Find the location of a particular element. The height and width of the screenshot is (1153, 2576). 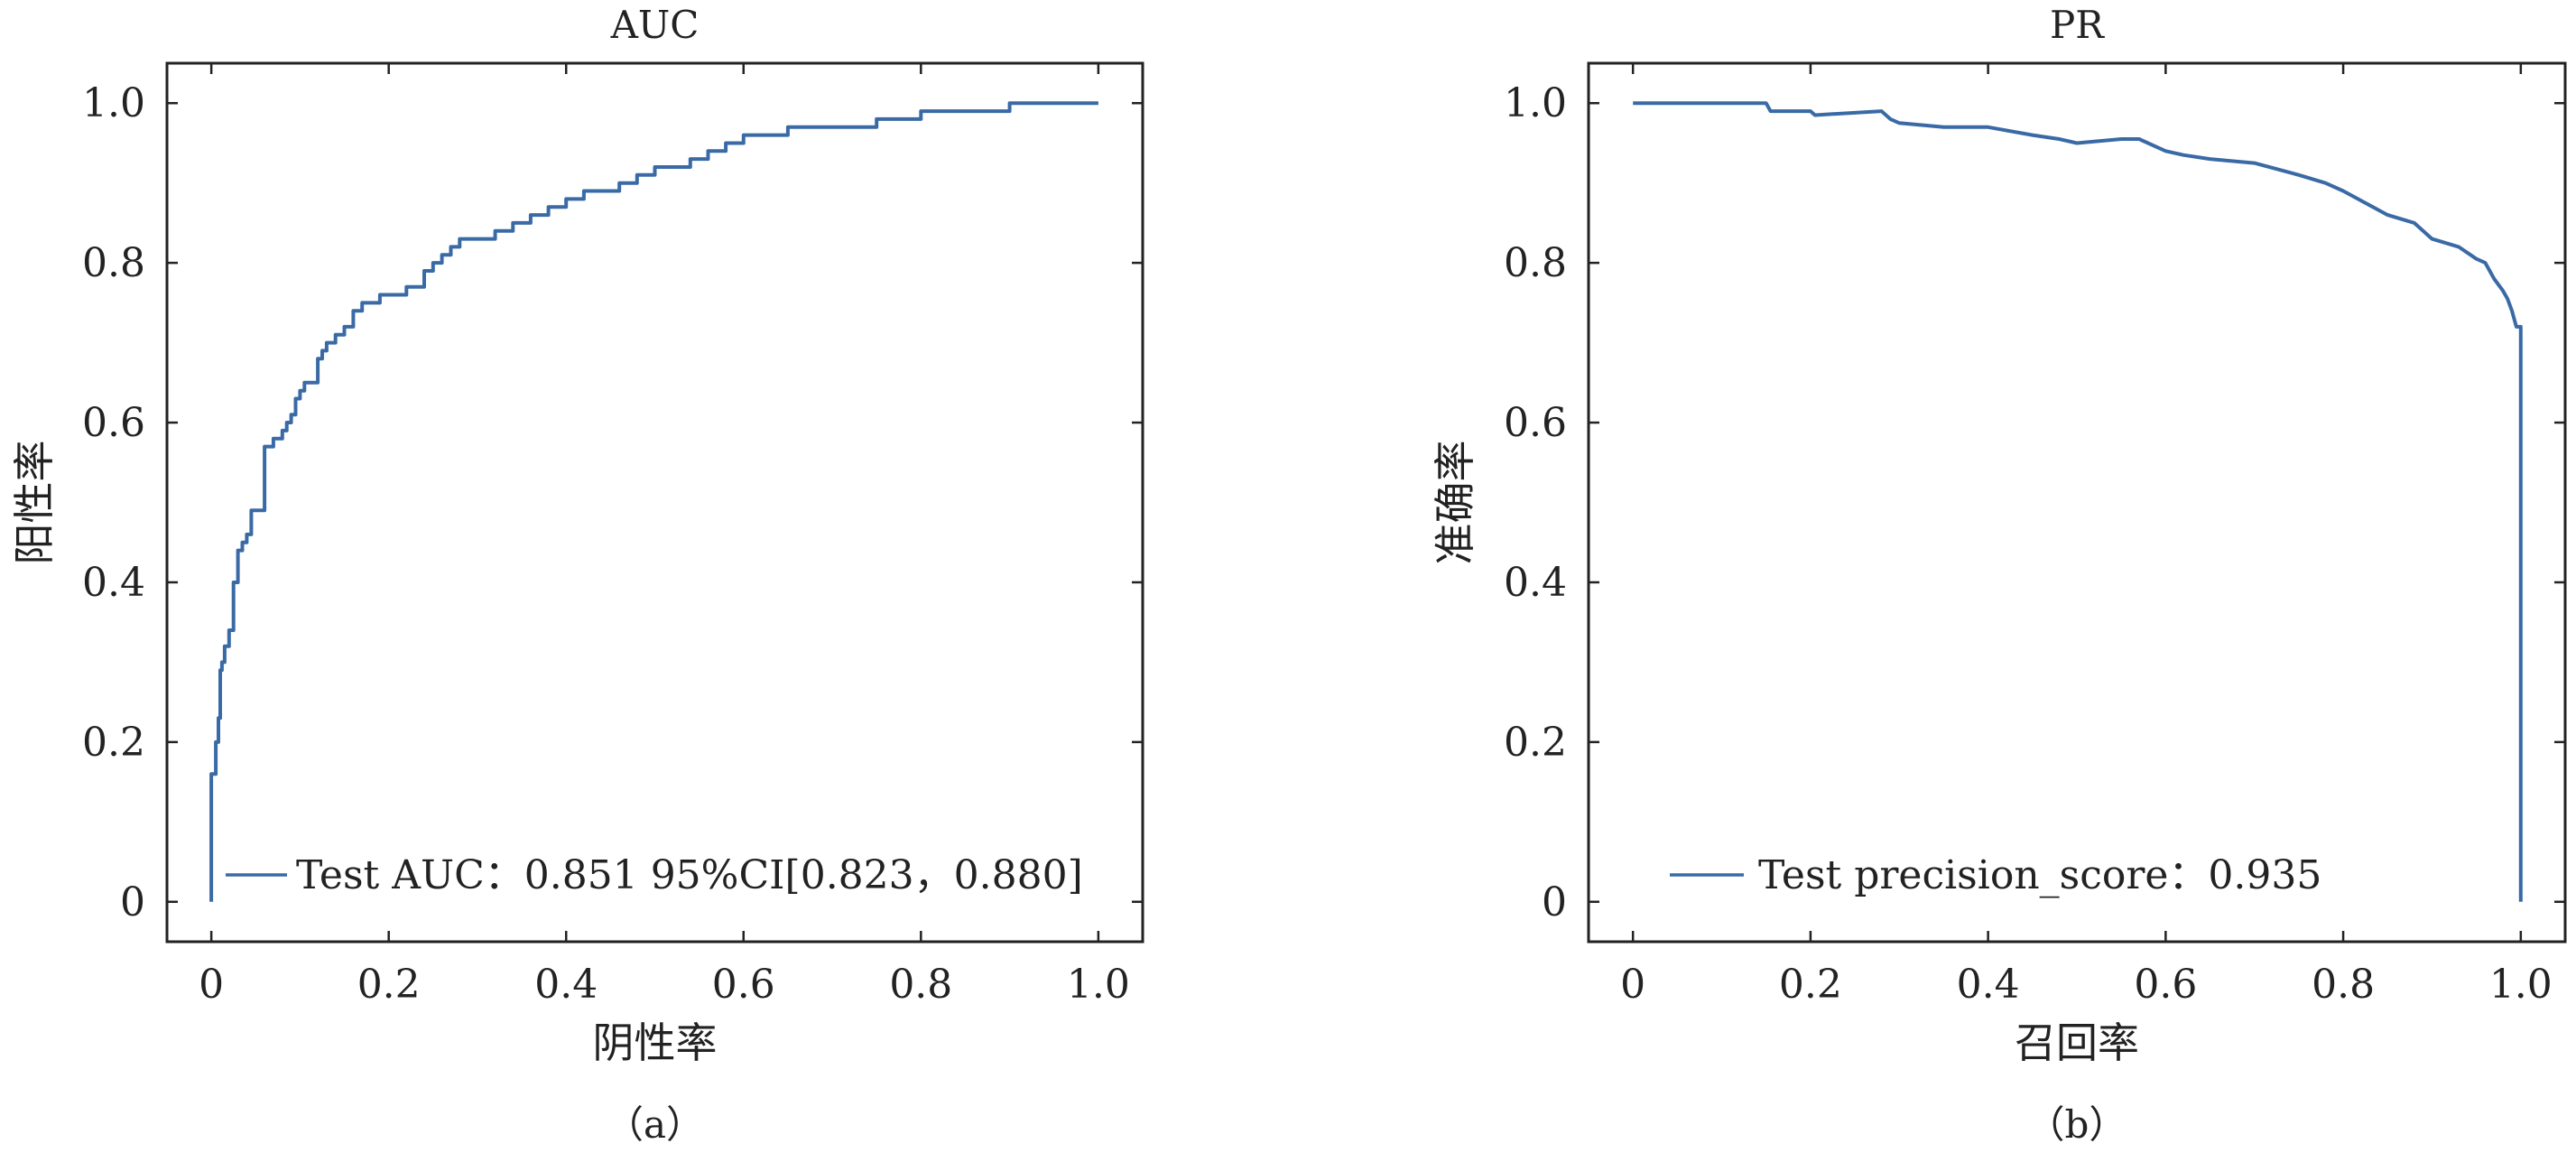

pr-legend-label: Test precision_score：0.935 is located at coordinates (2039, 875).